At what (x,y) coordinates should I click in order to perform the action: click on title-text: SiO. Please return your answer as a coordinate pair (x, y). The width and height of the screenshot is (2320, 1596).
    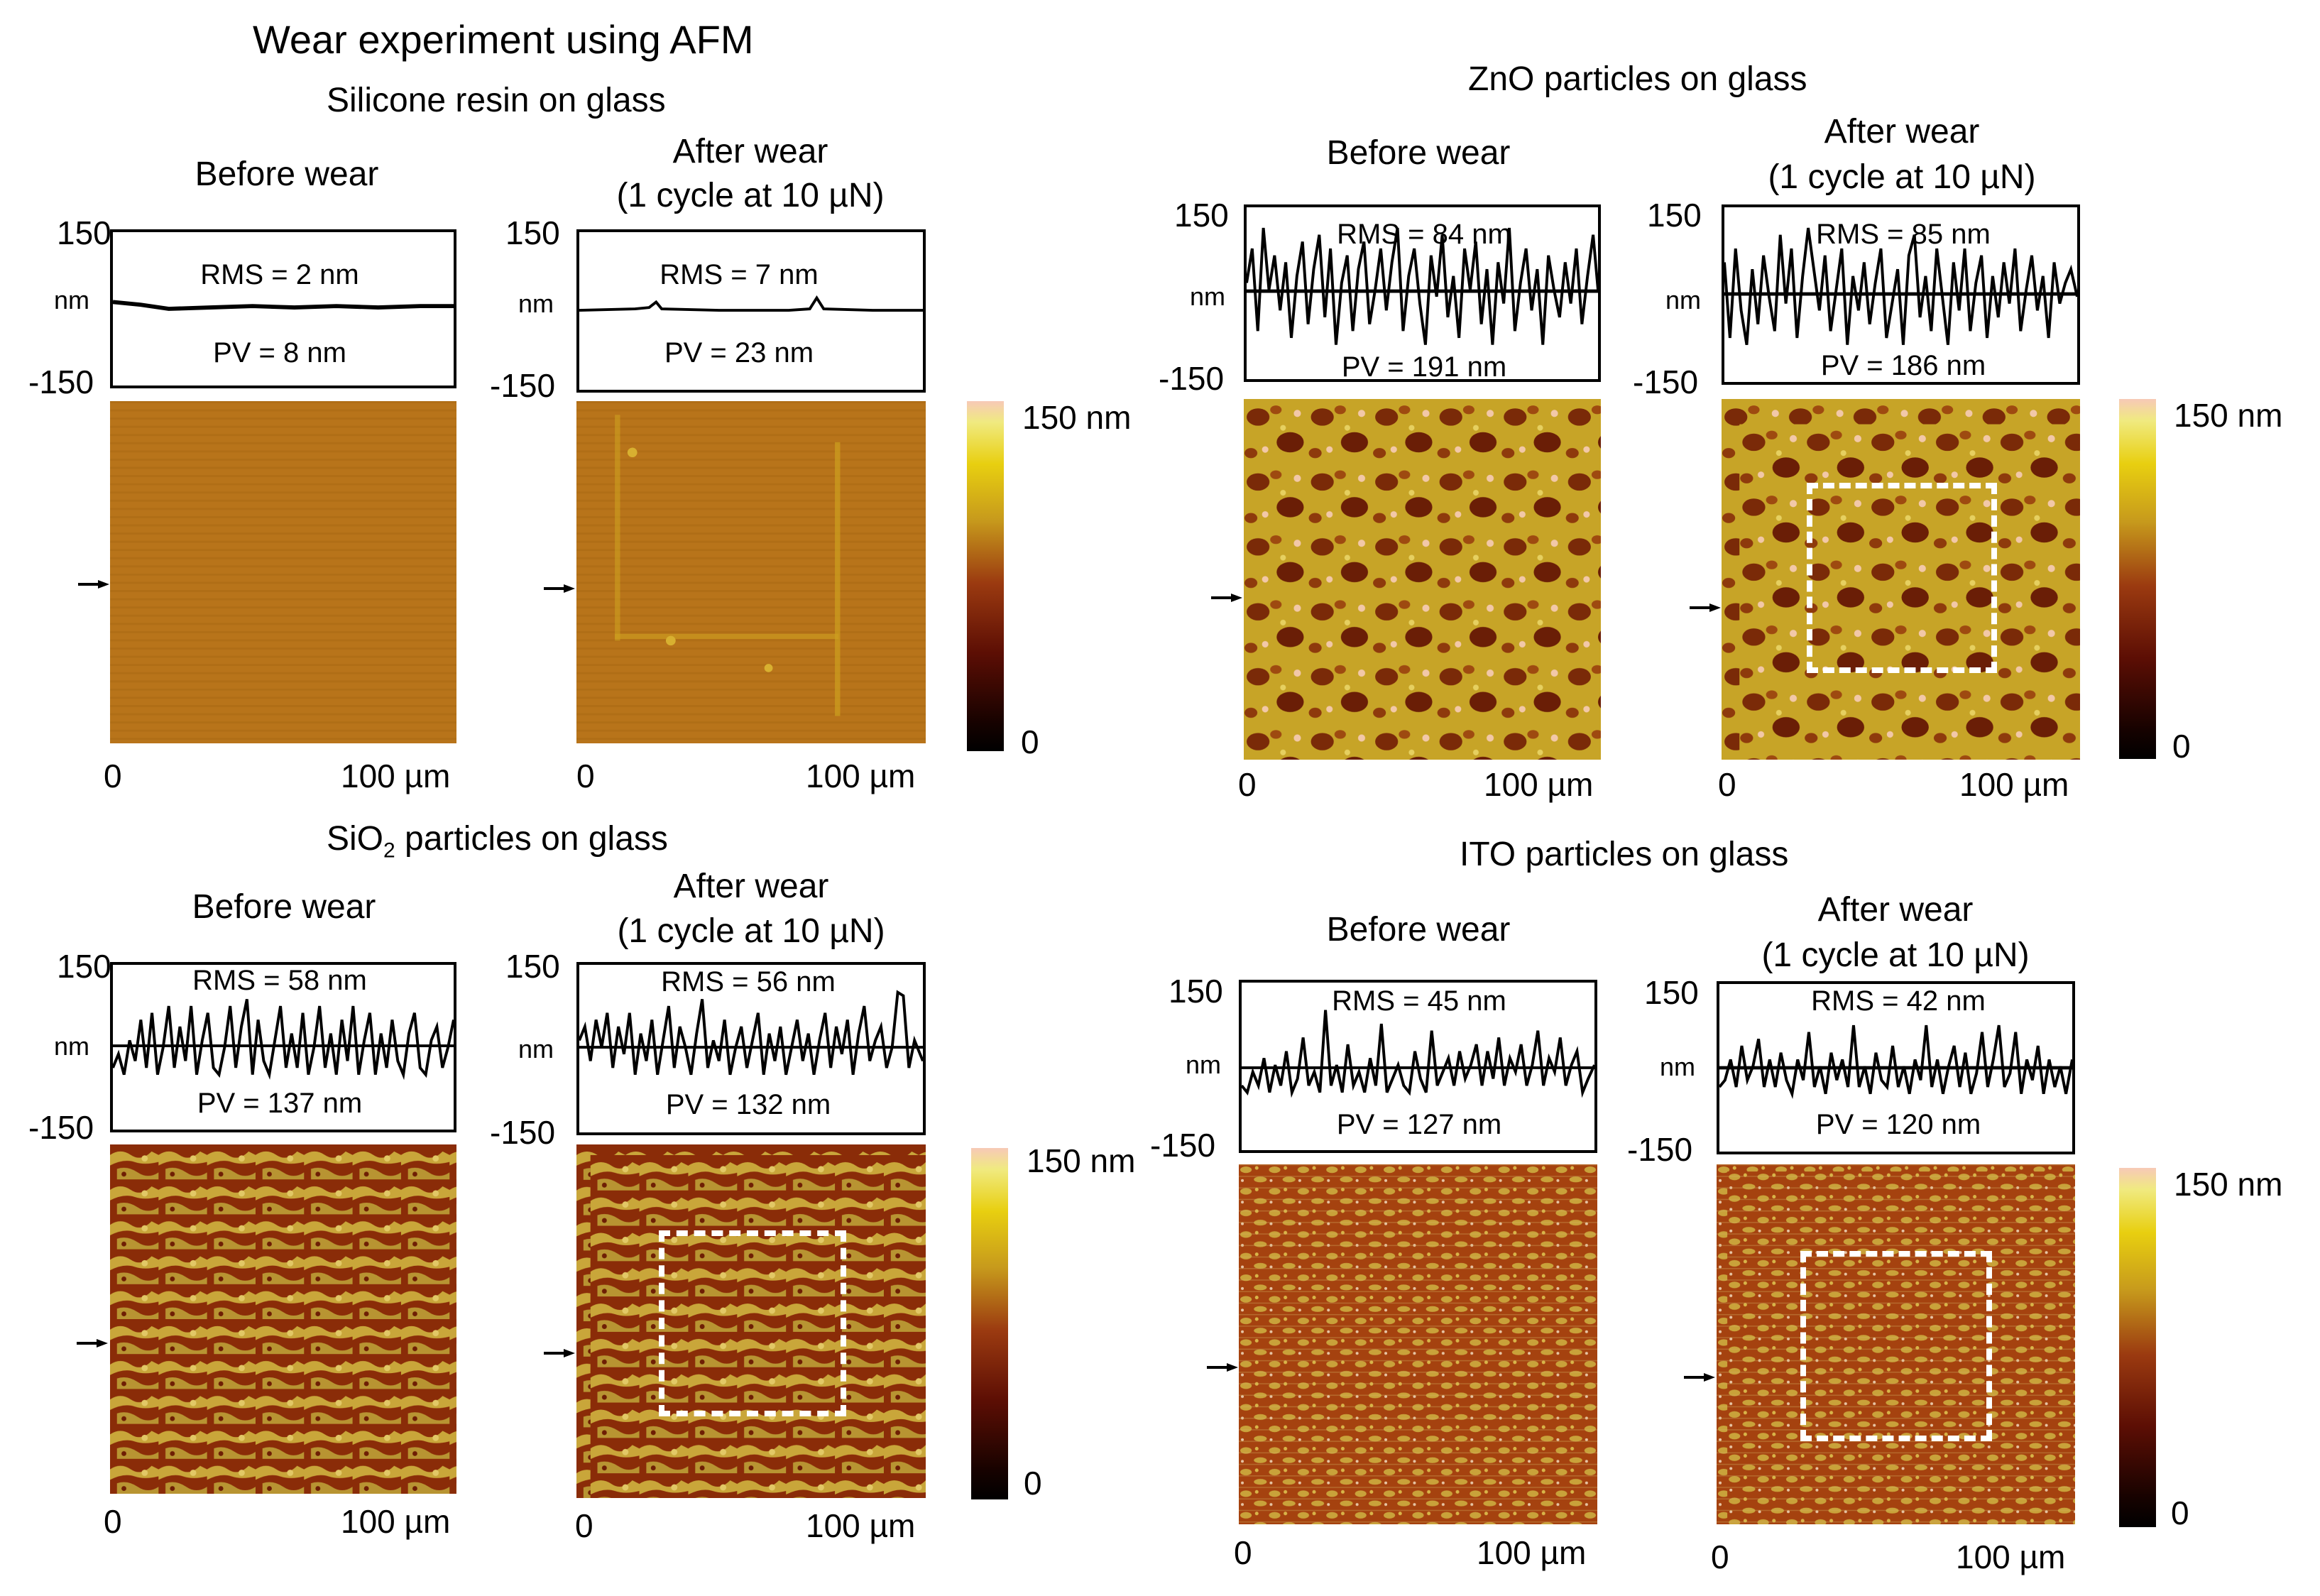
    Looking at the image, I should click on (355, 839).